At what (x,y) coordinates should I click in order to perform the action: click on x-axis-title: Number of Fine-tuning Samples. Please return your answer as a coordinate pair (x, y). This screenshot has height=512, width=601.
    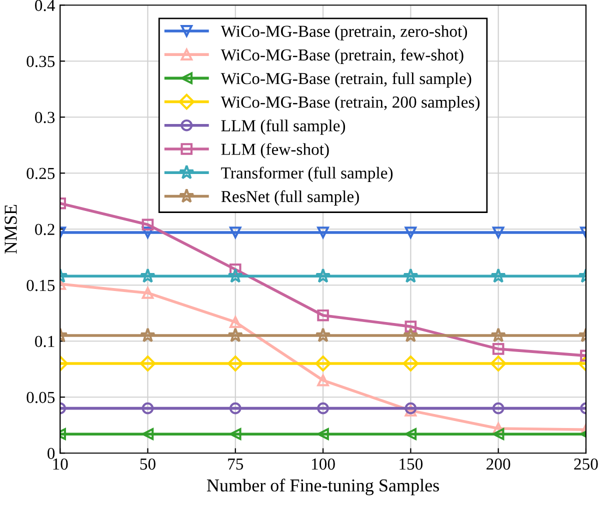
    Looking at the image, I should click on (322, 487).